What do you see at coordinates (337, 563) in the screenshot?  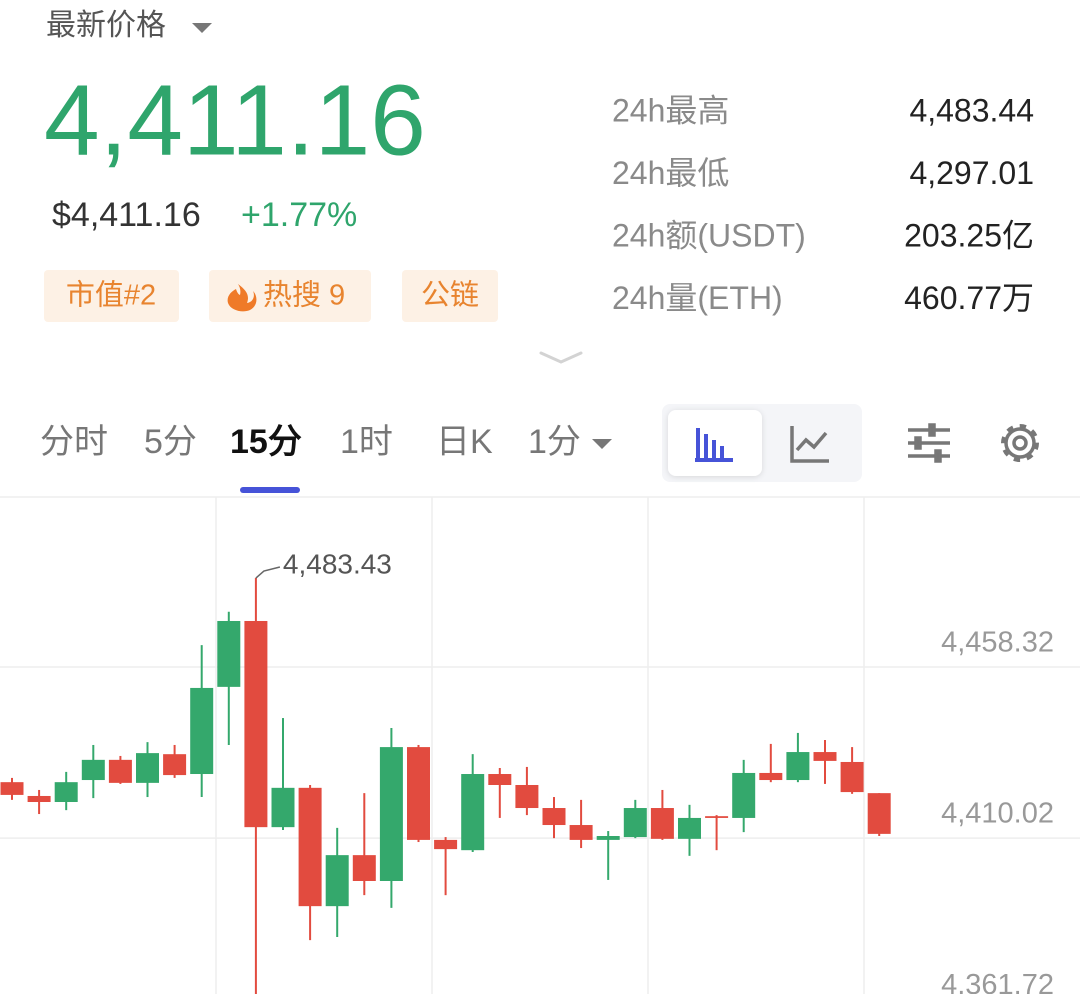 I see `high-annotation: 4,483.43` at bounding box center [337, 563].